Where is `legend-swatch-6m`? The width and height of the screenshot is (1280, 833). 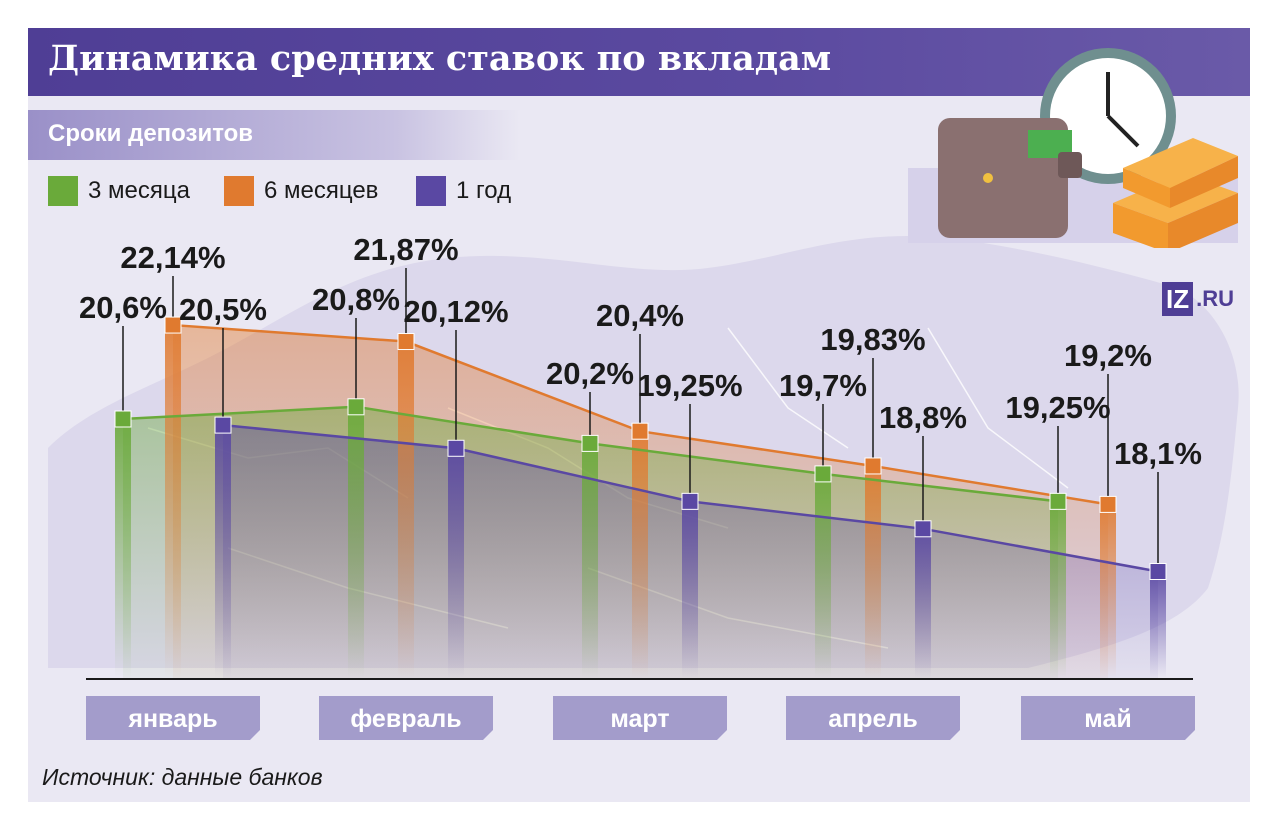 legend-swatch-6m is located at coordinates (239, 191).